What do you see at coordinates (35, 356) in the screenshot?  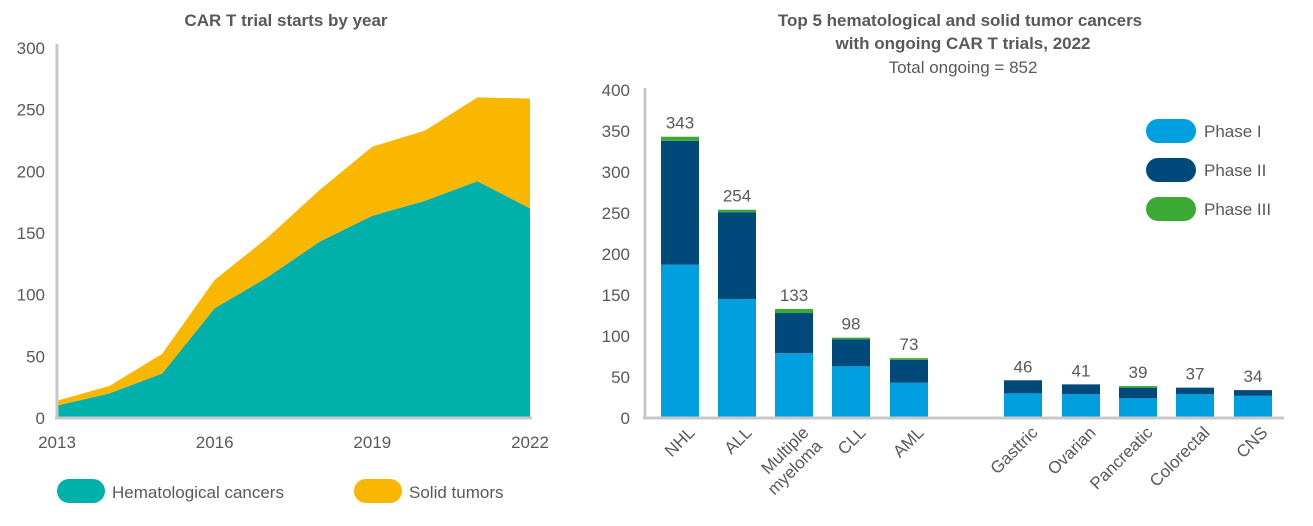 I see `left-y-tick-label: 50` at bounding box center [35, 356].